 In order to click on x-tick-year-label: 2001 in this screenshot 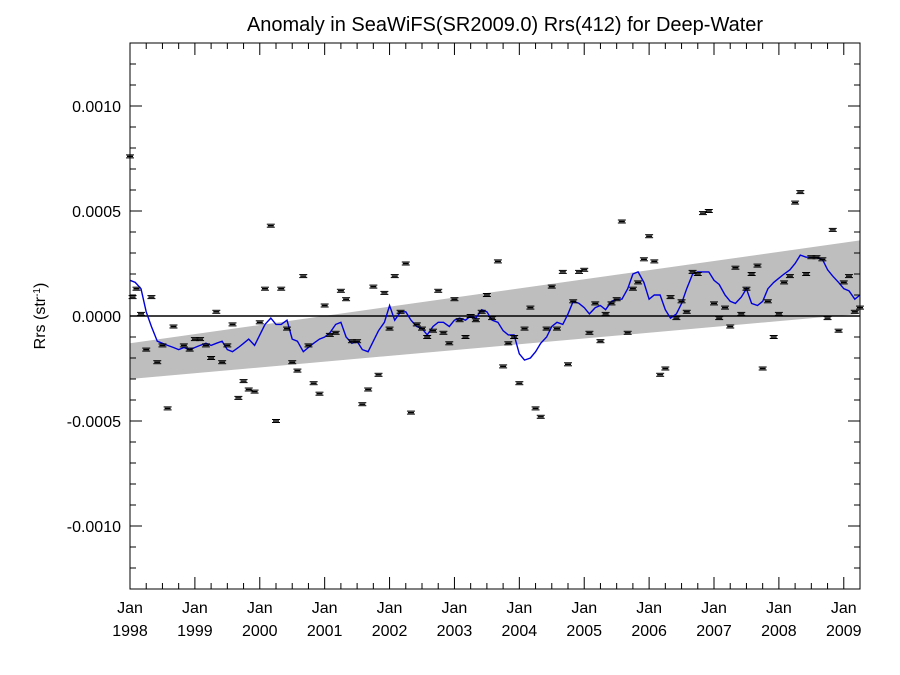, I will do `click(325, 631)`.